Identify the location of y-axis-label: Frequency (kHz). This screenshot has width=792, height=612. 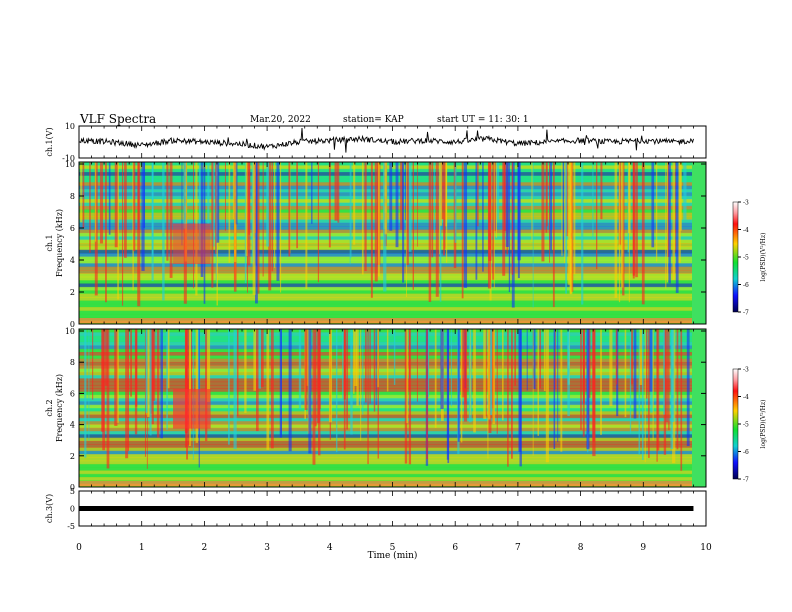
(59, 243).